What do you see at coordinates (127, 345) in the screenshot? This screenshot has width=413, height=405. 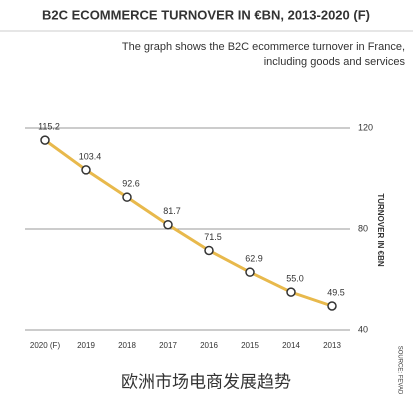 I see `x-tick-label: 2018` at bounding box center [127, 345].